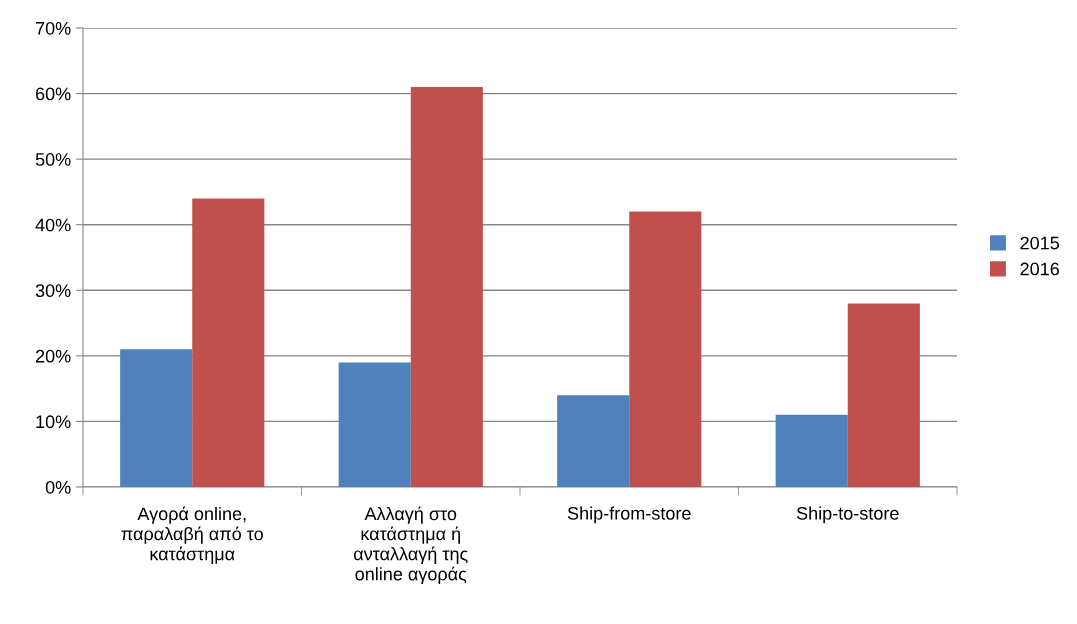 The width and height of the screenshot is (1077, 624). Describe the element at coordinates (53, 422) in the screenshot. I see `y-tick-label: 10%` at that location.